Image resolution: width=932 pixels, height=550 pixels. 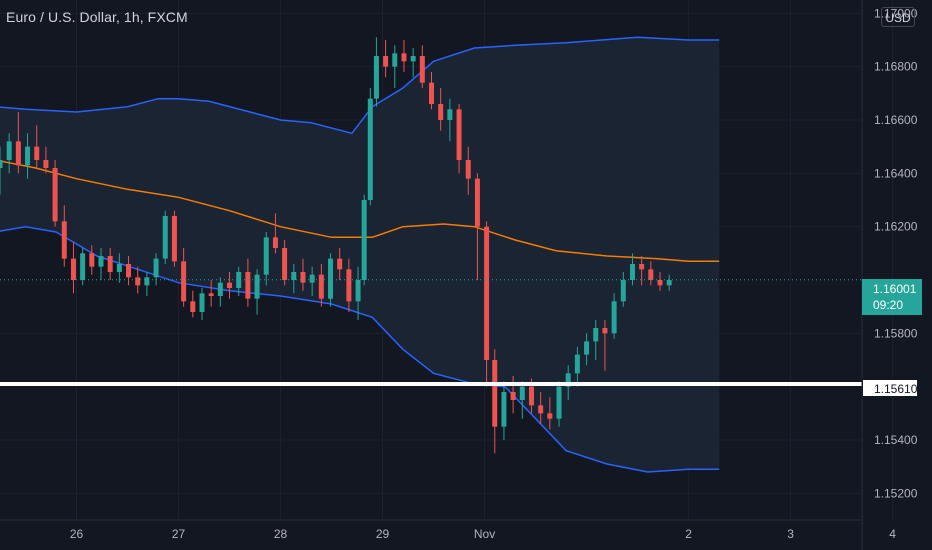 I want to click on currency-button: USD, so click(x=898, y=17).